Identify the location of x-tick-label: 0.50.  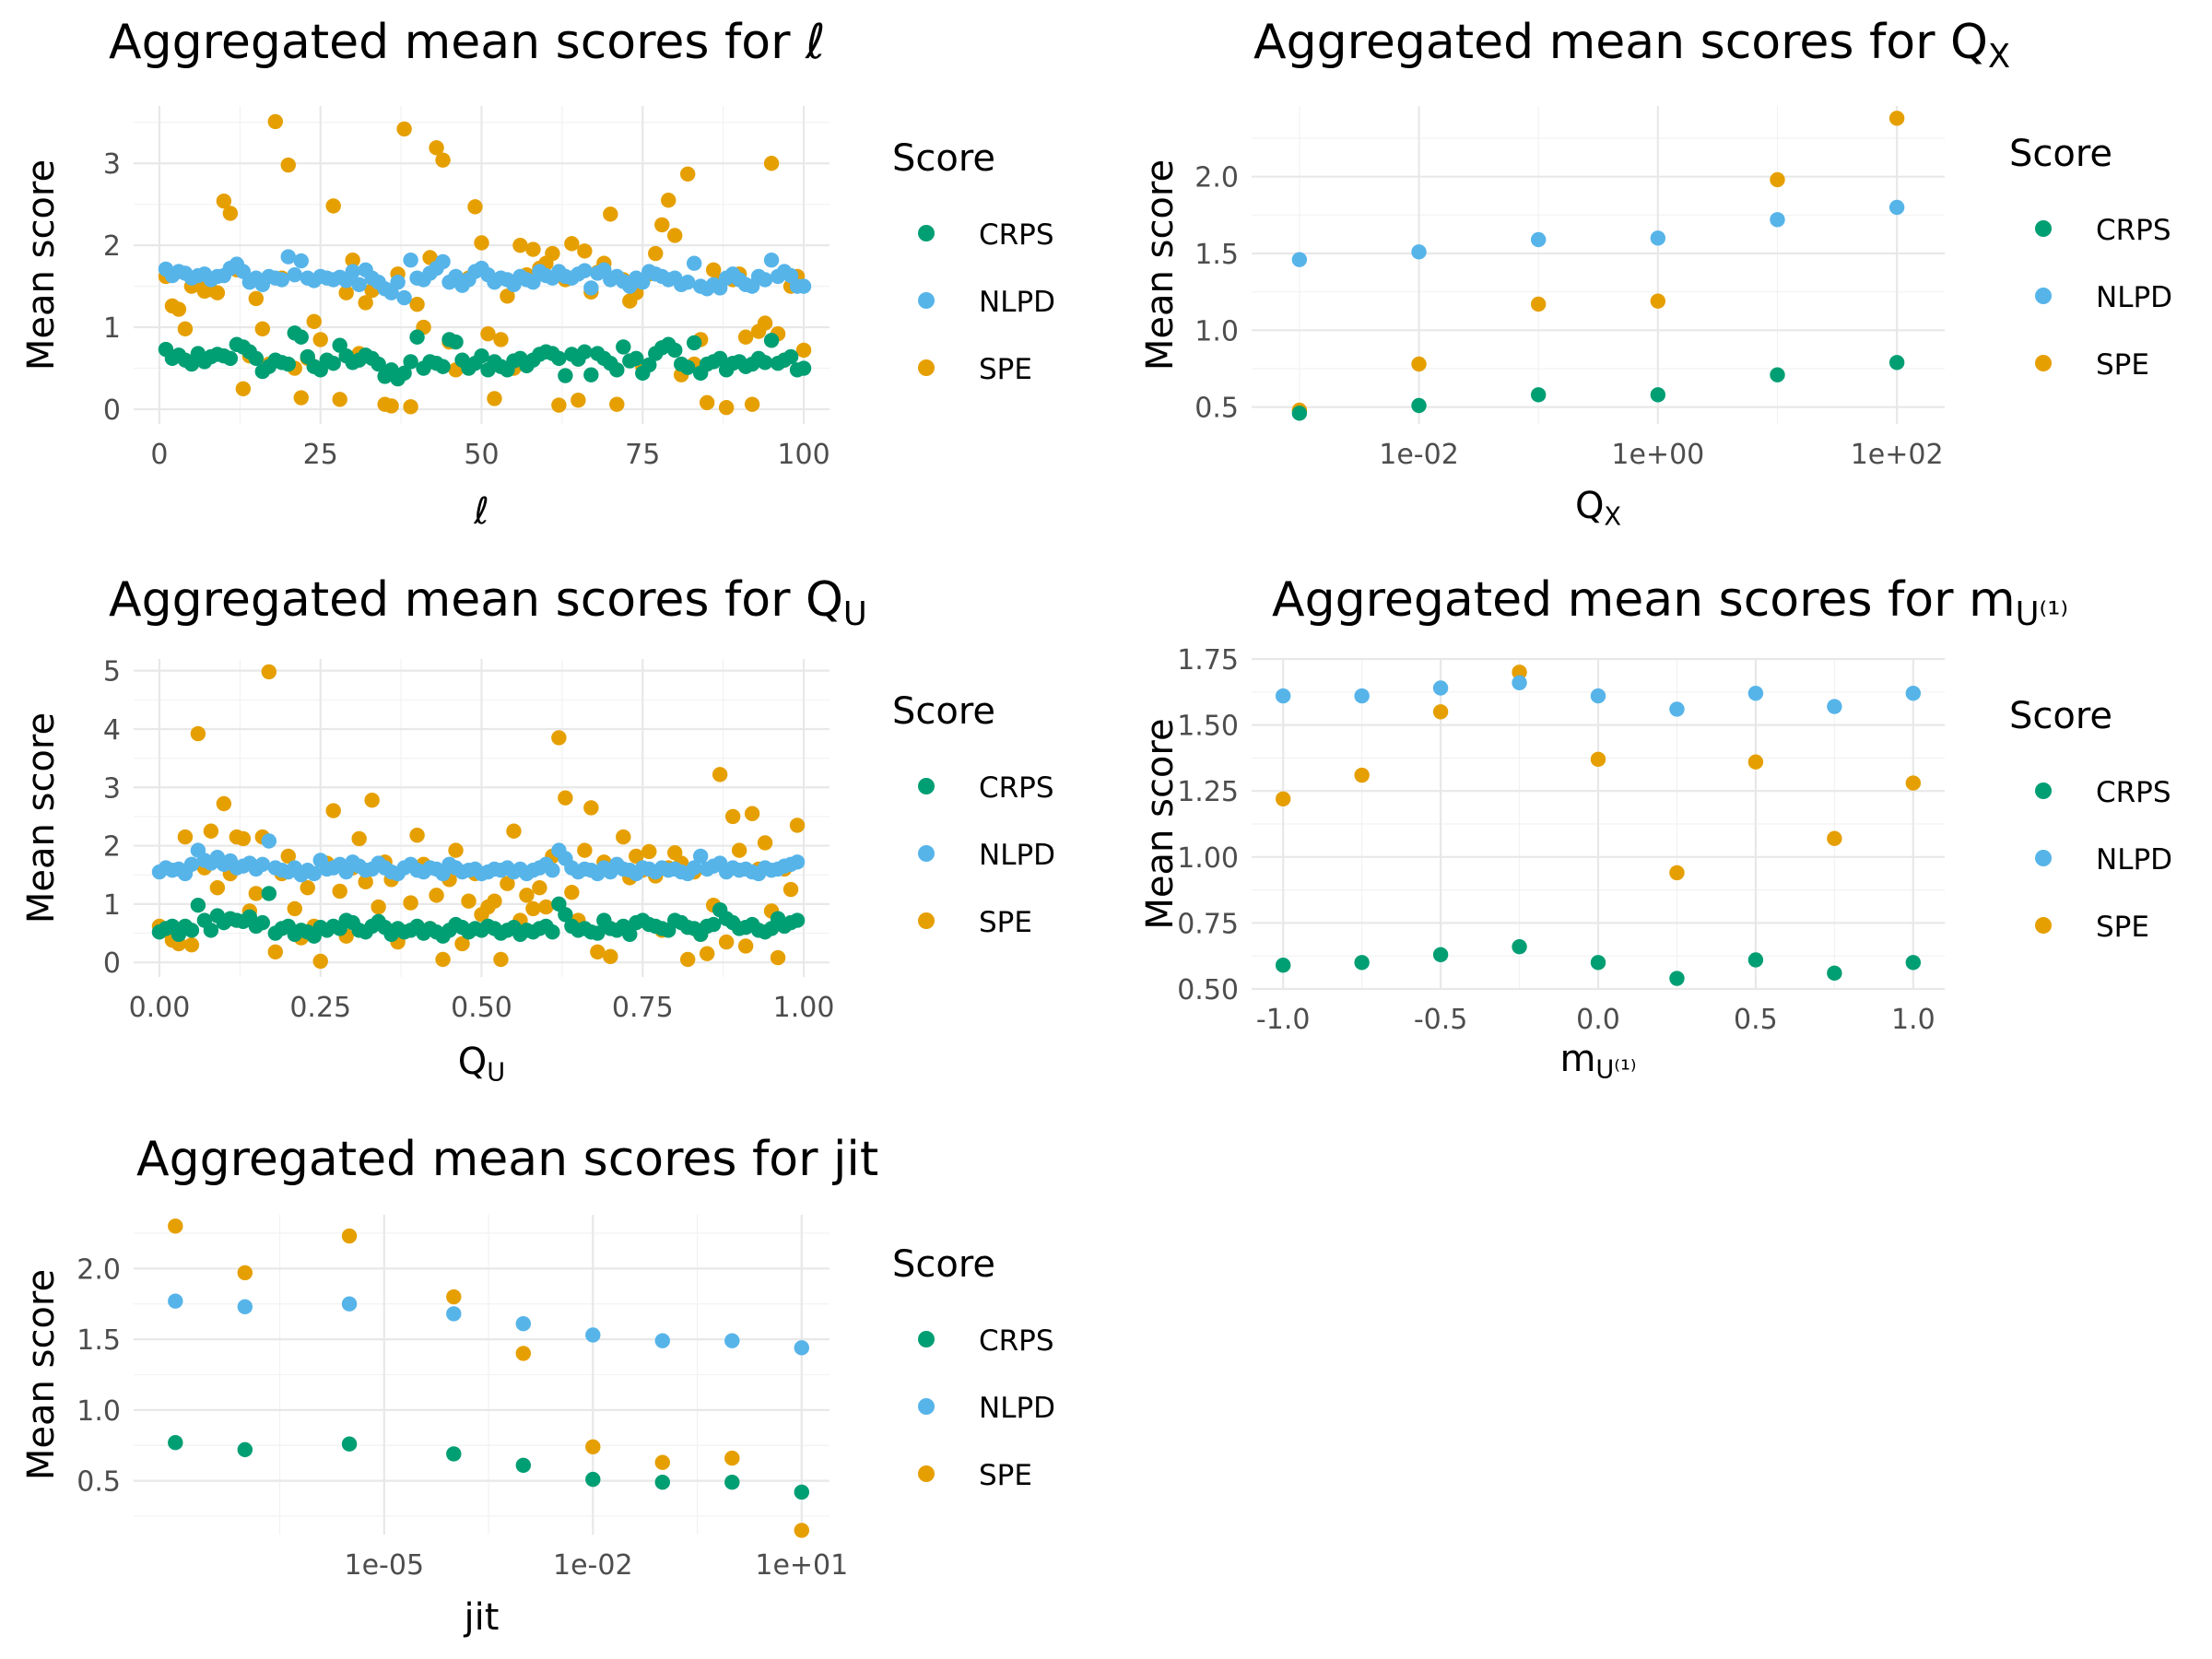
(481, 1008).